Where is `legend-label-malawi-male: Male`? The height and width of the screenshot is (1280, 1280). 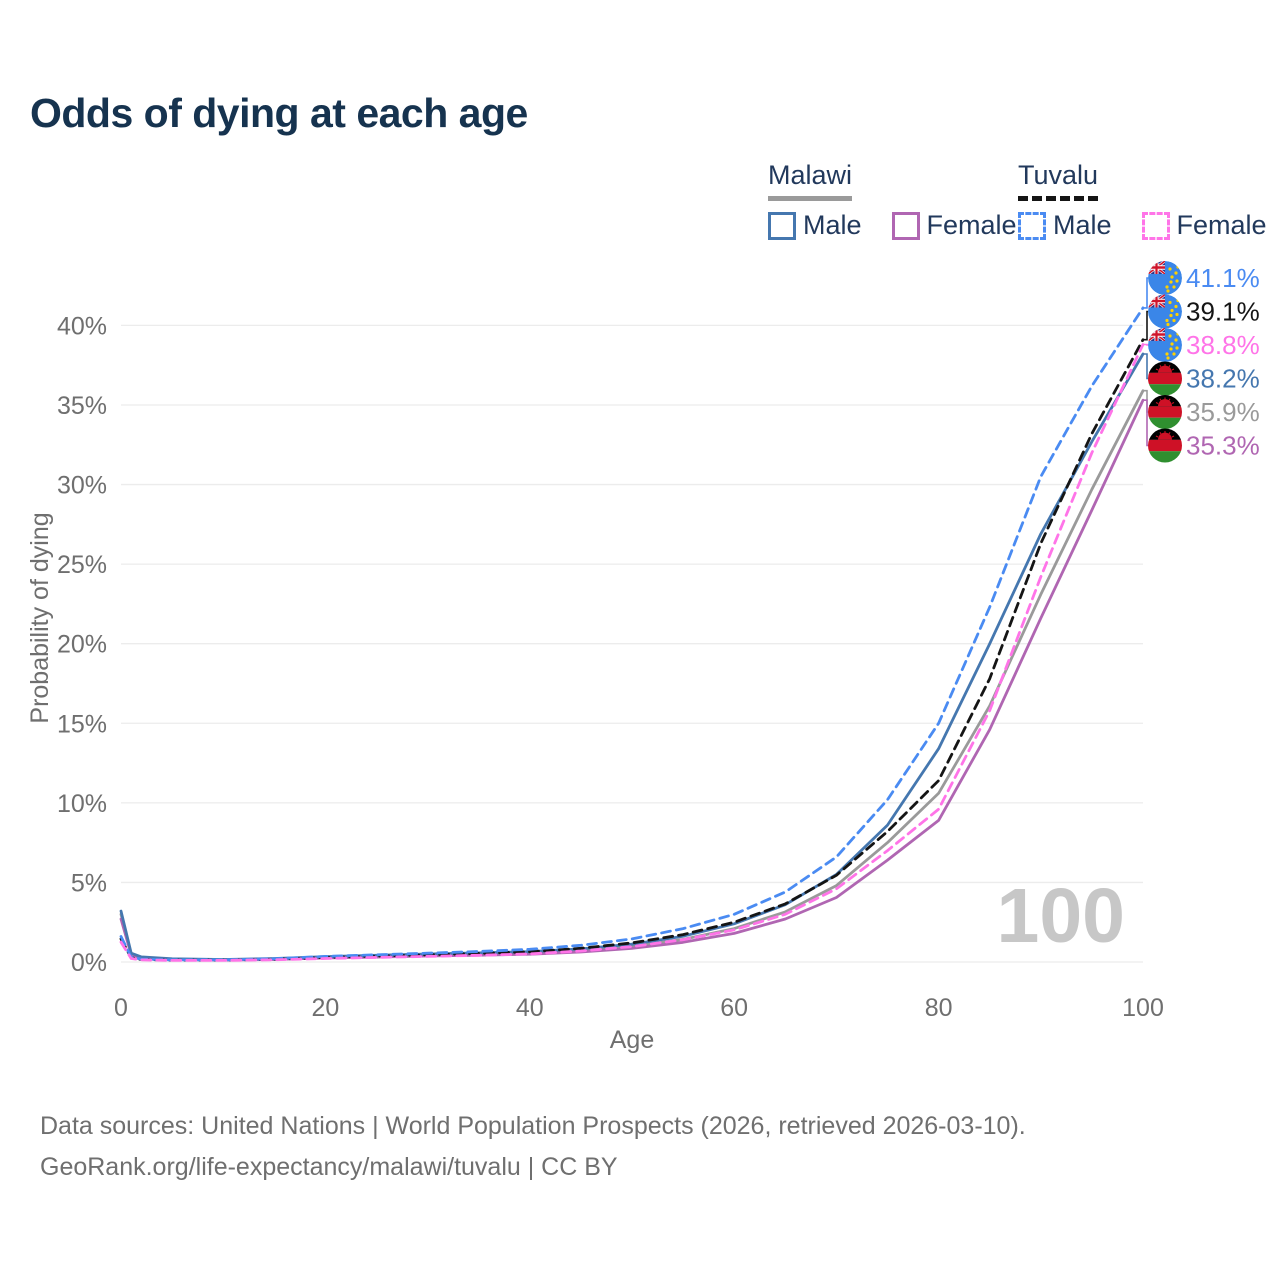
legend-label-malawi-male: Male is located at coordinates (832, 225).